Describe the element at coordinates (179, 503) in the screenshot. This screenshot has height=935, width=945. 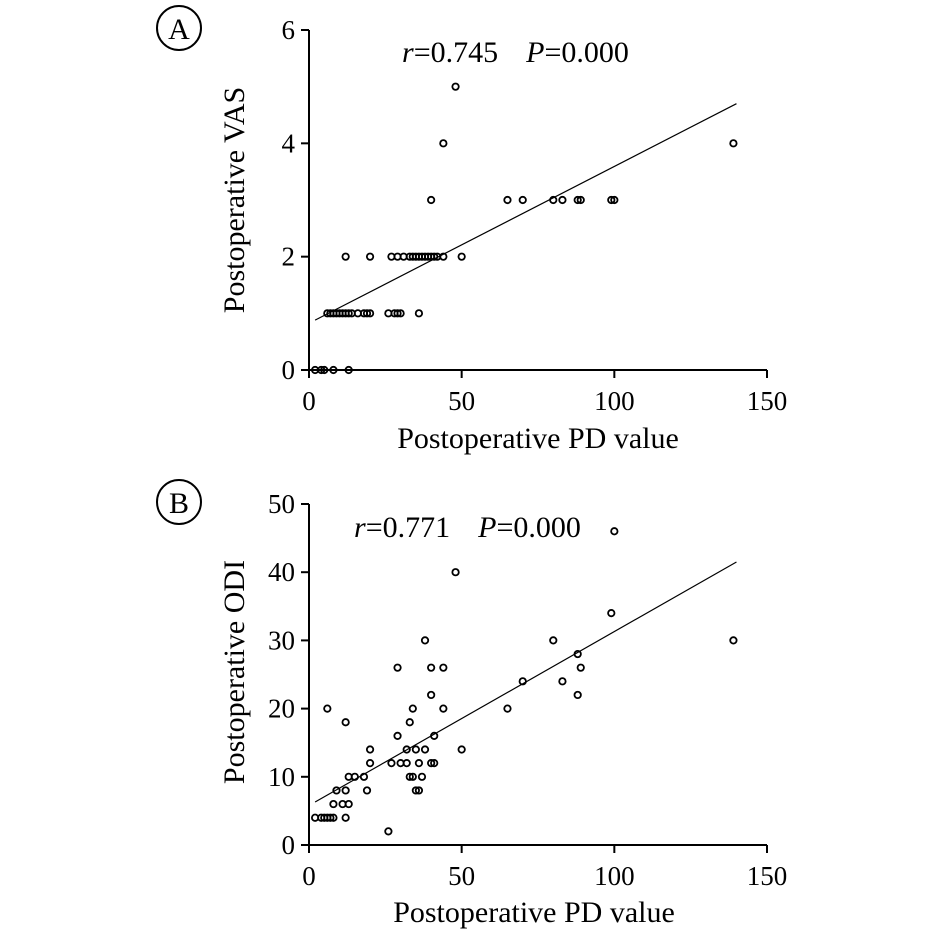
I see `panel-label: B` at that location.